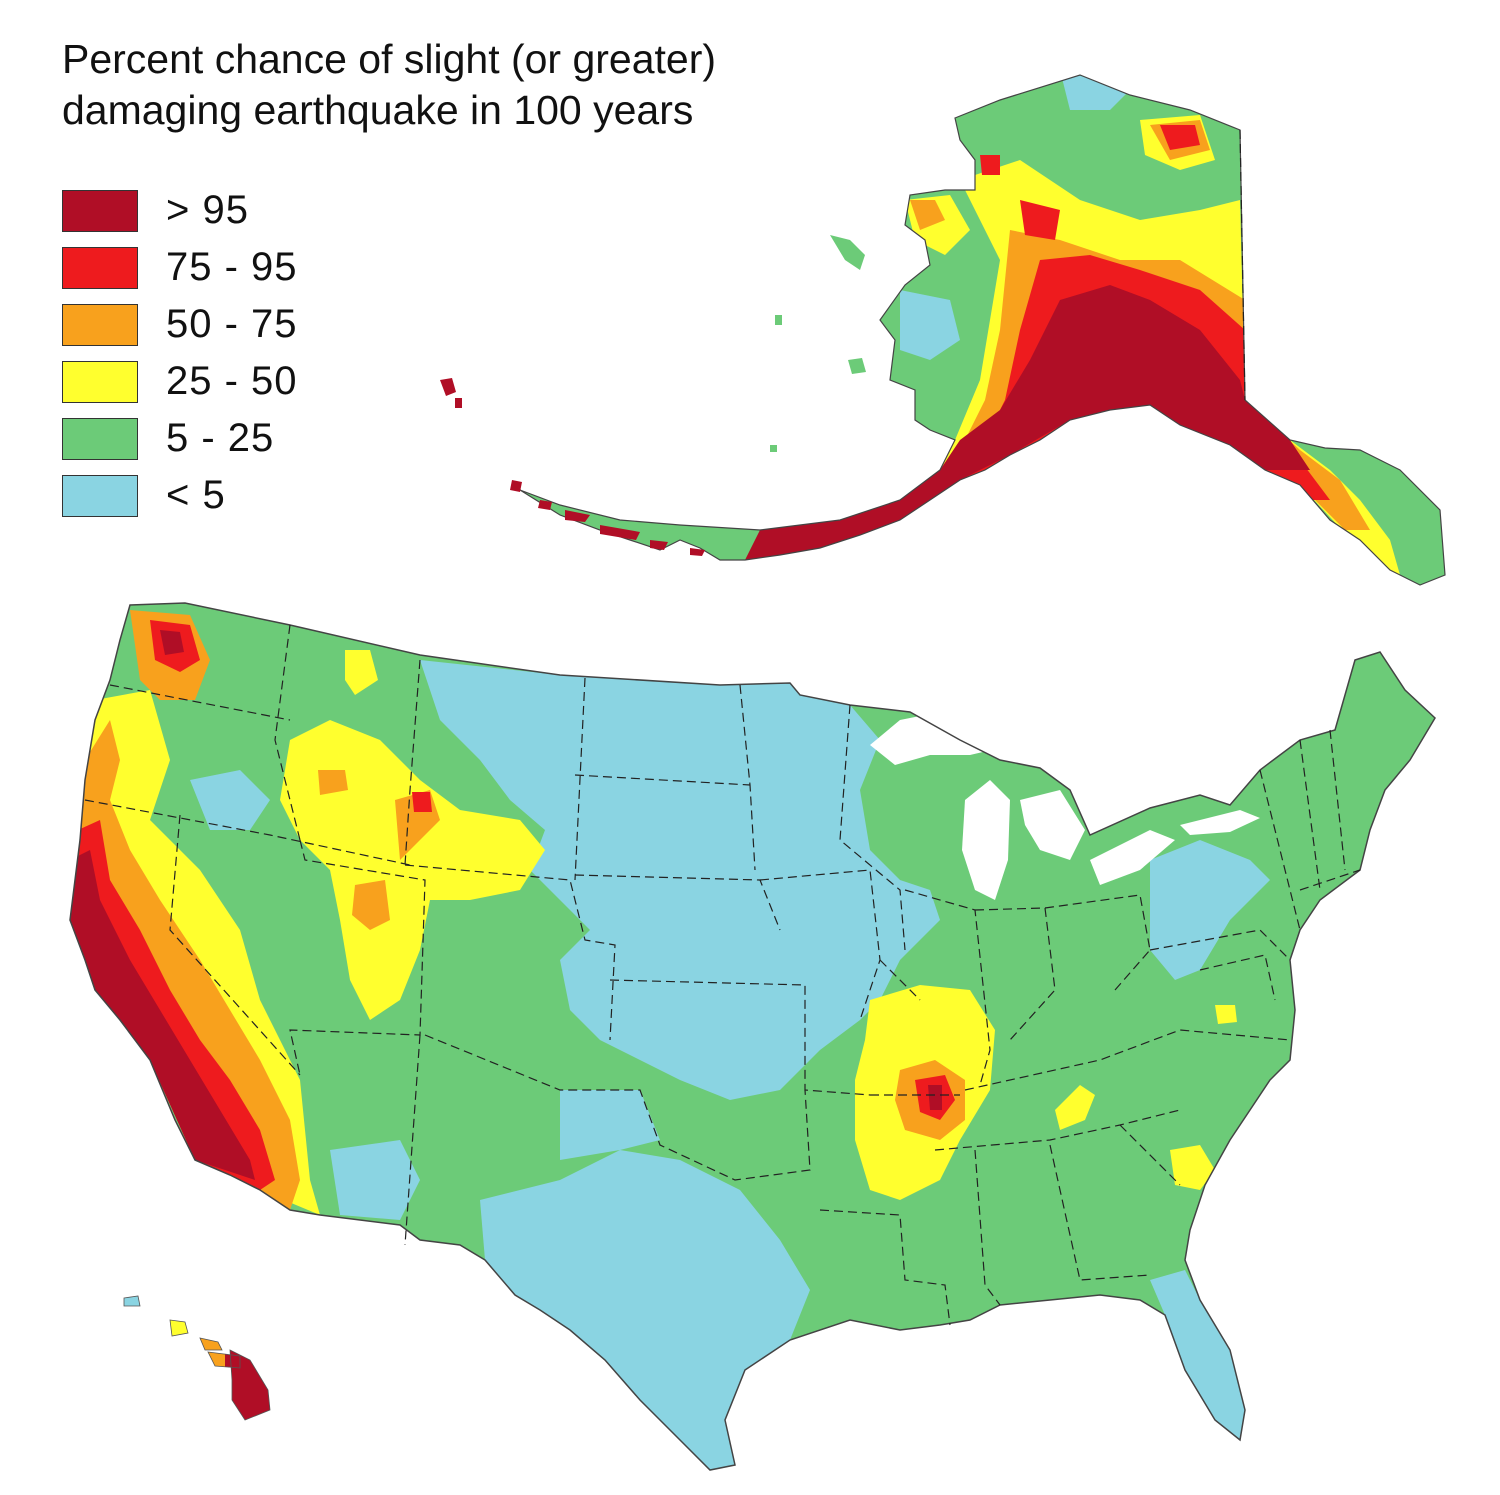 This screenshot has height=1495, width=1500. I want to click on hawaii-gt95-area, so click(247, 1382).